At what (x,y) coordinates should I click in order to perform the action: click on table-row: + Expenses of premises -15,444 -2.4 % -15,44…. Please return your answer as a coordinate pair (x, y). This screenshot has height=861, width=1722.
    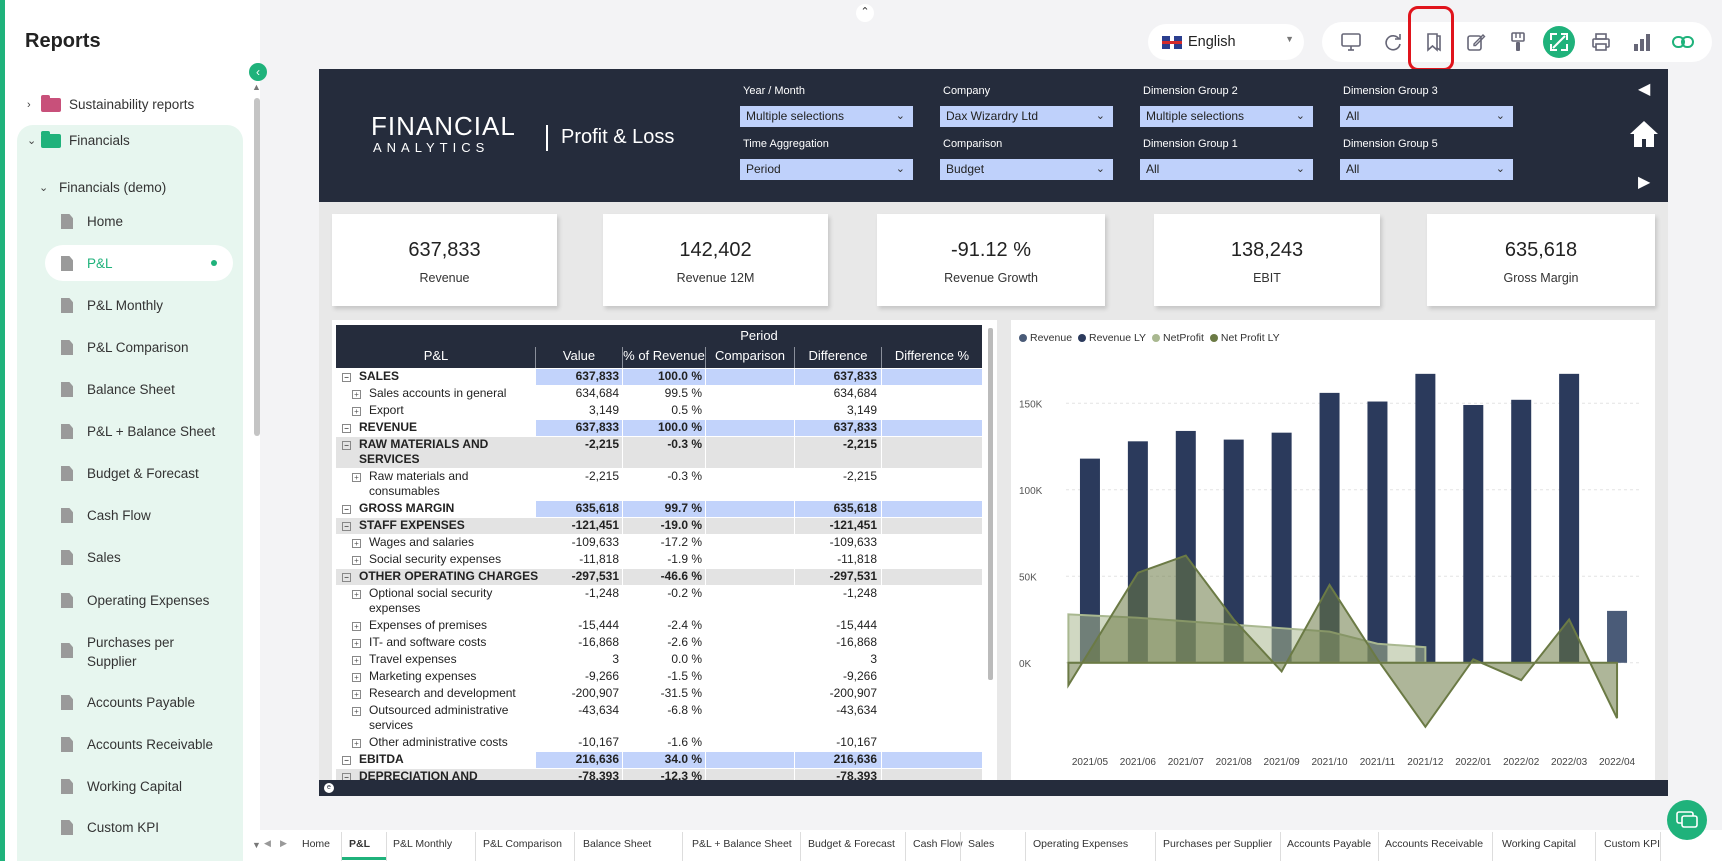
    Looking at the image, I should click on (659, 626).